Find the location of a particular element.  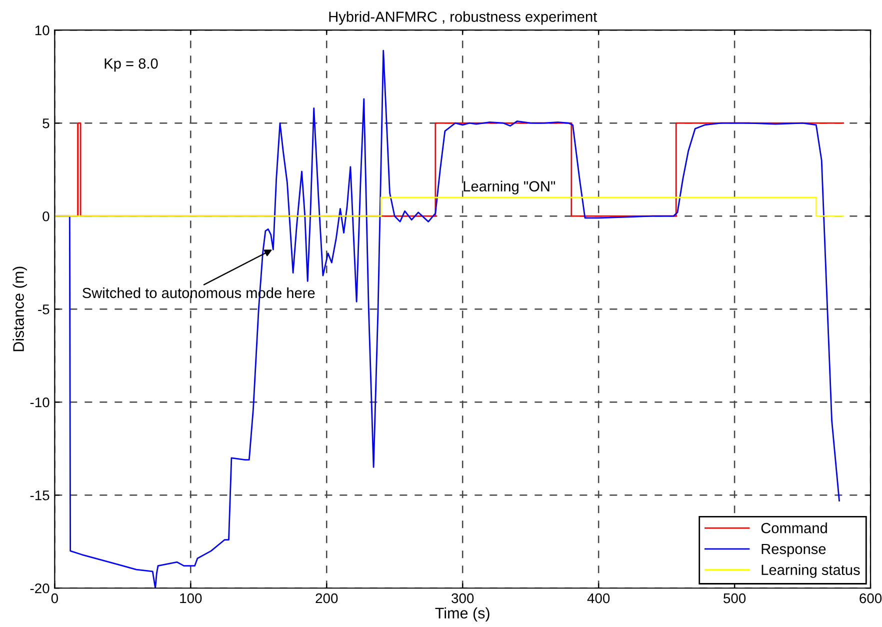

chart-title: Hybrid-ANFMRC , robustness experiment is located at coordinates (463, 18).